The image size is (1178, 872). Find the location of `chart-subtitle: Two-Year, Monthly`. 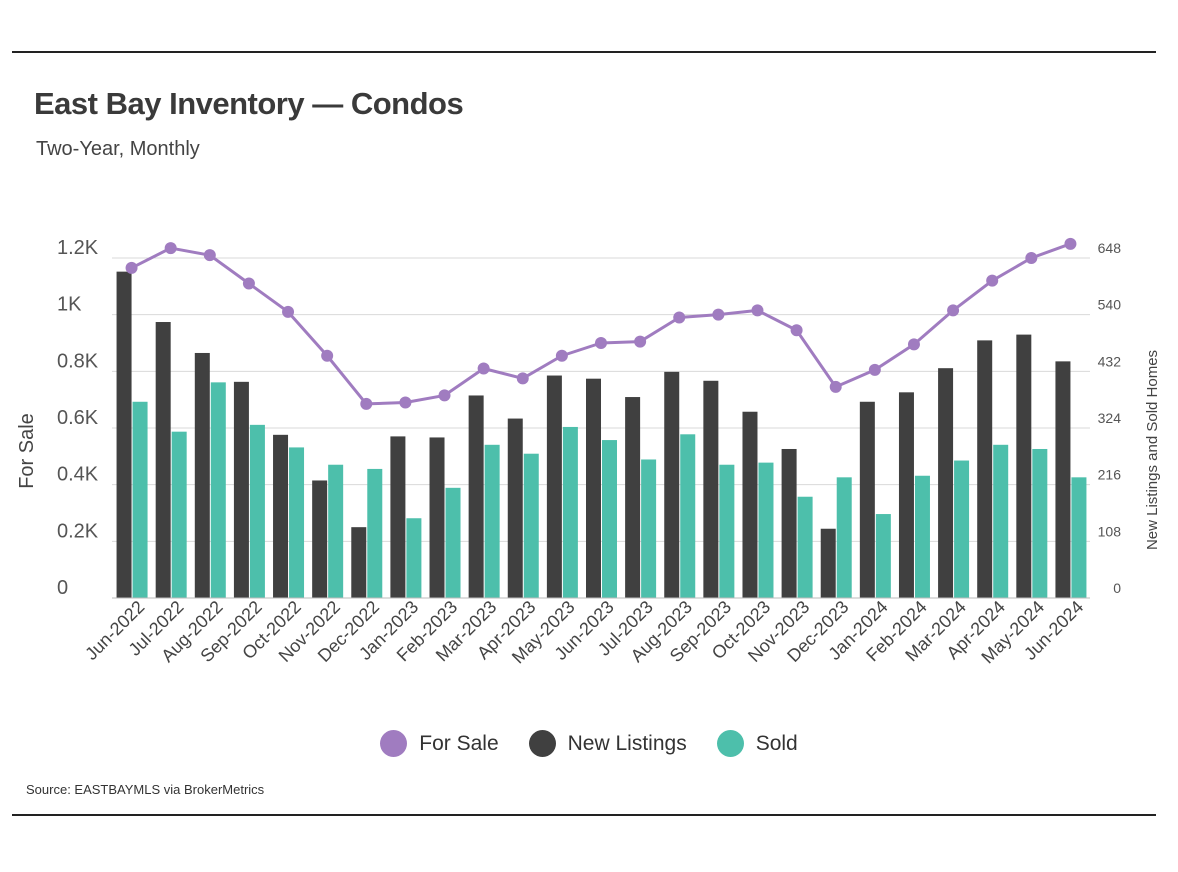

chart-subtitle: Two-Year, Monthly is located at coordinates (118, 149).